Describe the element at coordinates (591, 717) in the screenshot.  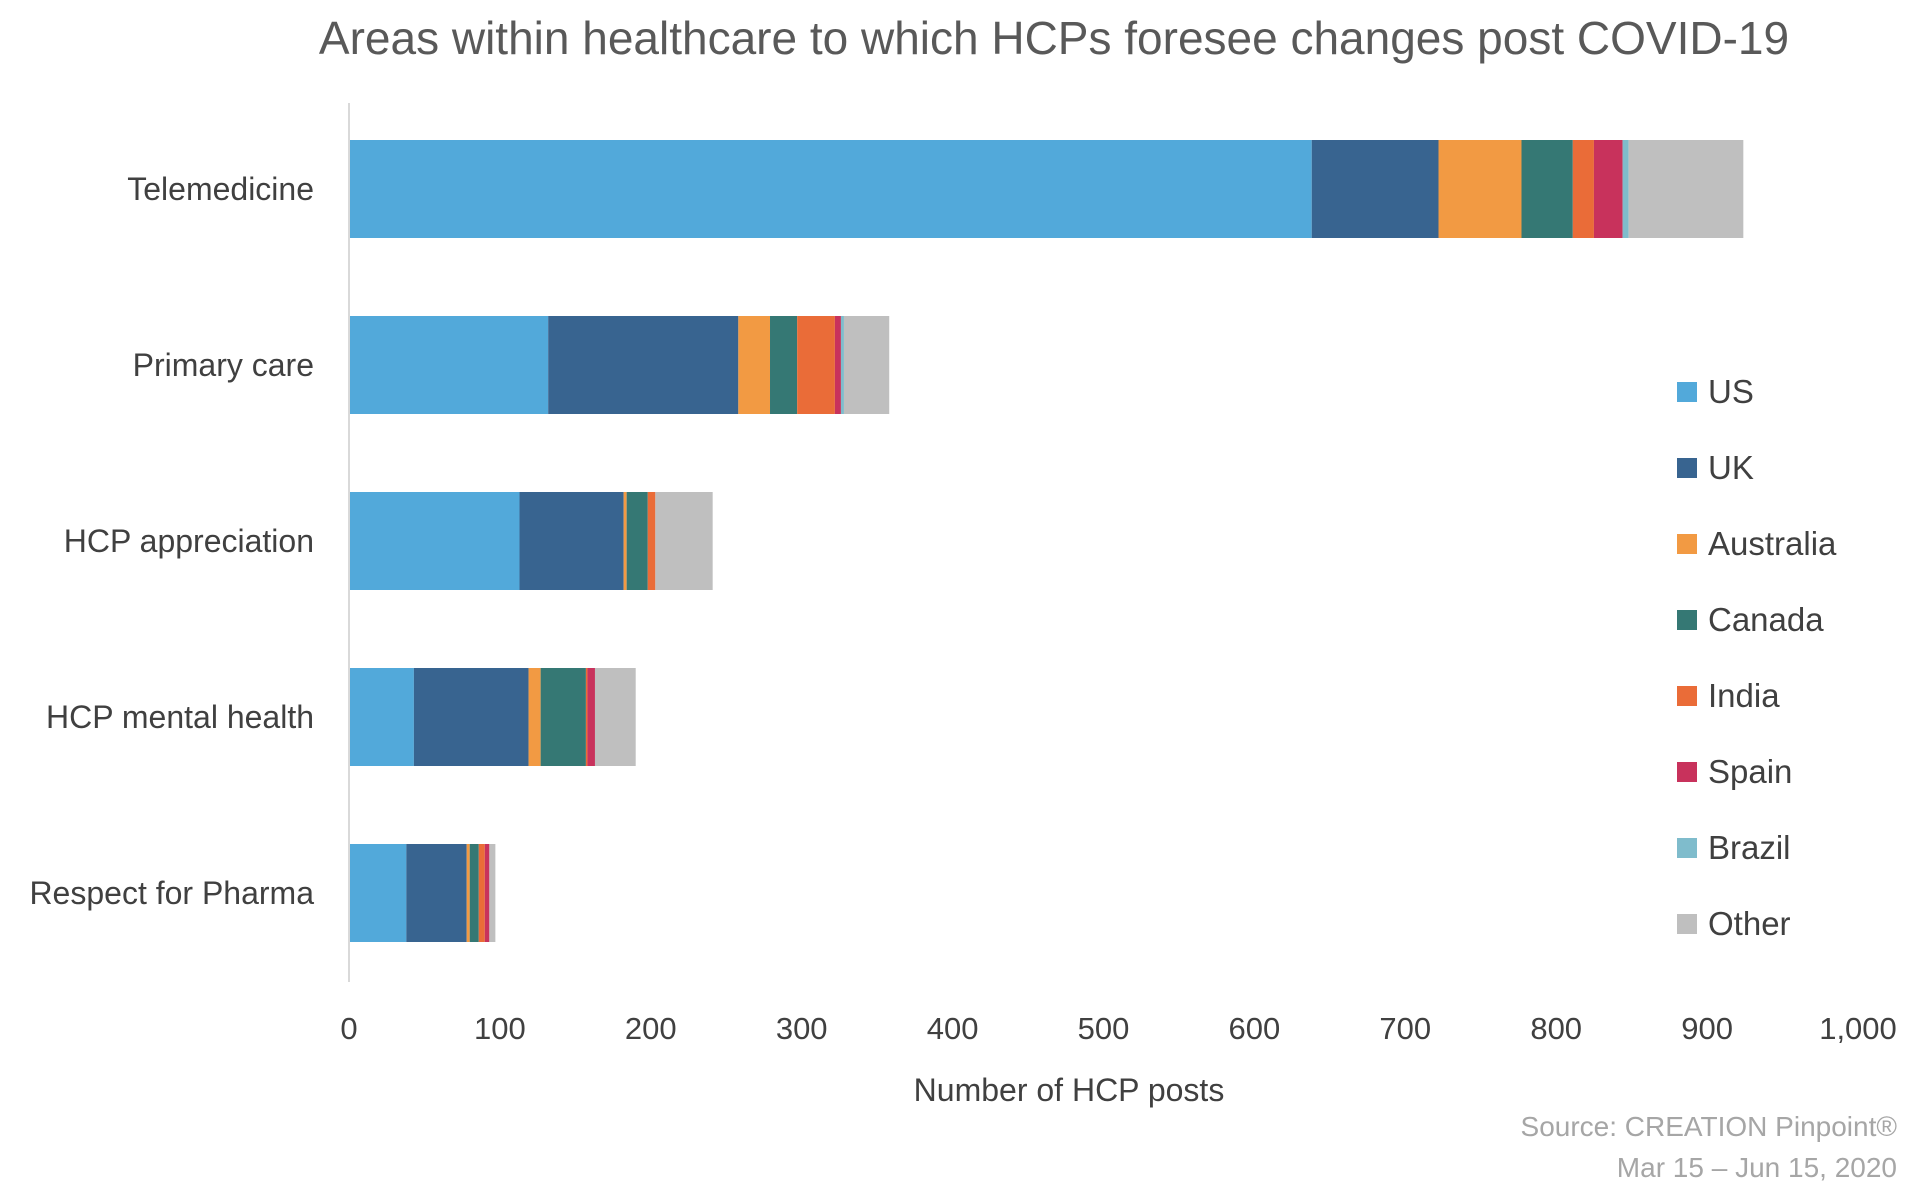
I see `bar-hcp-mental-health-spain` at that location.